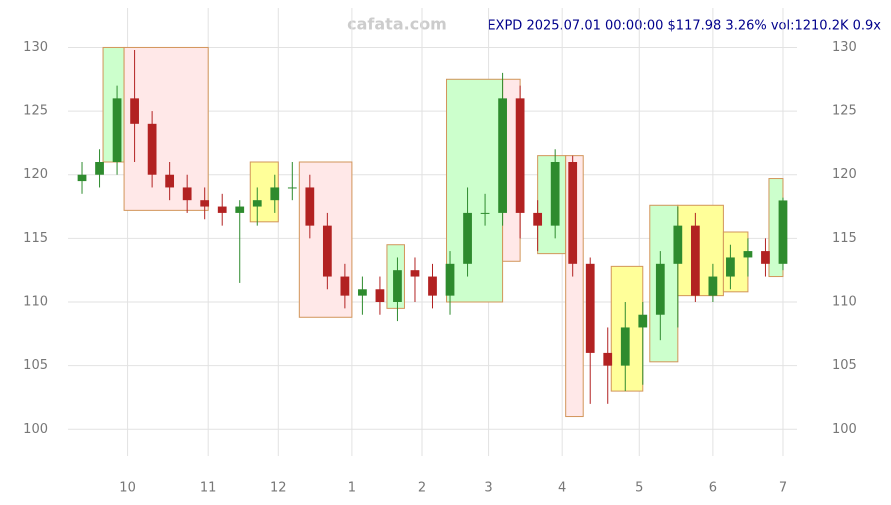 This screenshot has height=505, width=891. What do you see at coordinates (208, 488) in the screenshot?
I see `x-tick-label: 11` at bounding box center [208, 488].